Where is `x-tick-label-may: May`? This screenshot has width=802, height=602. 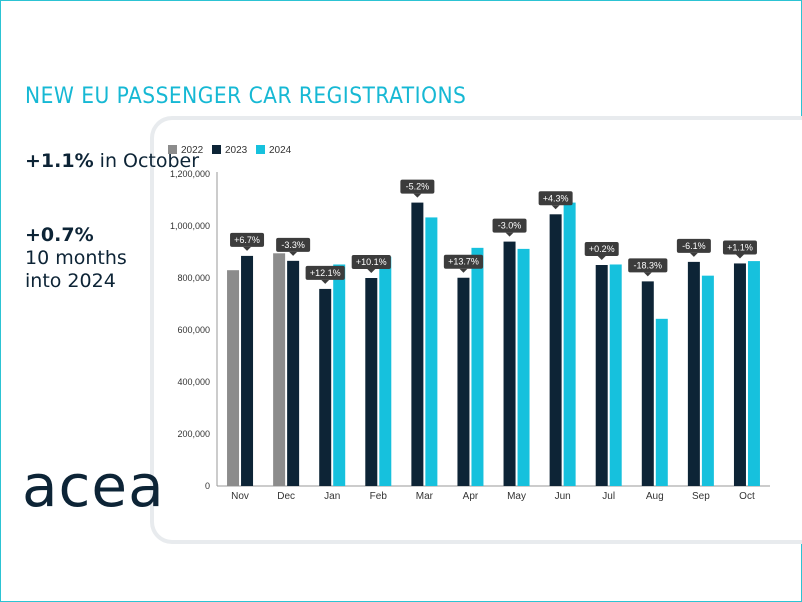
x-tick-label-may: May is located at coordinates (516, 496).